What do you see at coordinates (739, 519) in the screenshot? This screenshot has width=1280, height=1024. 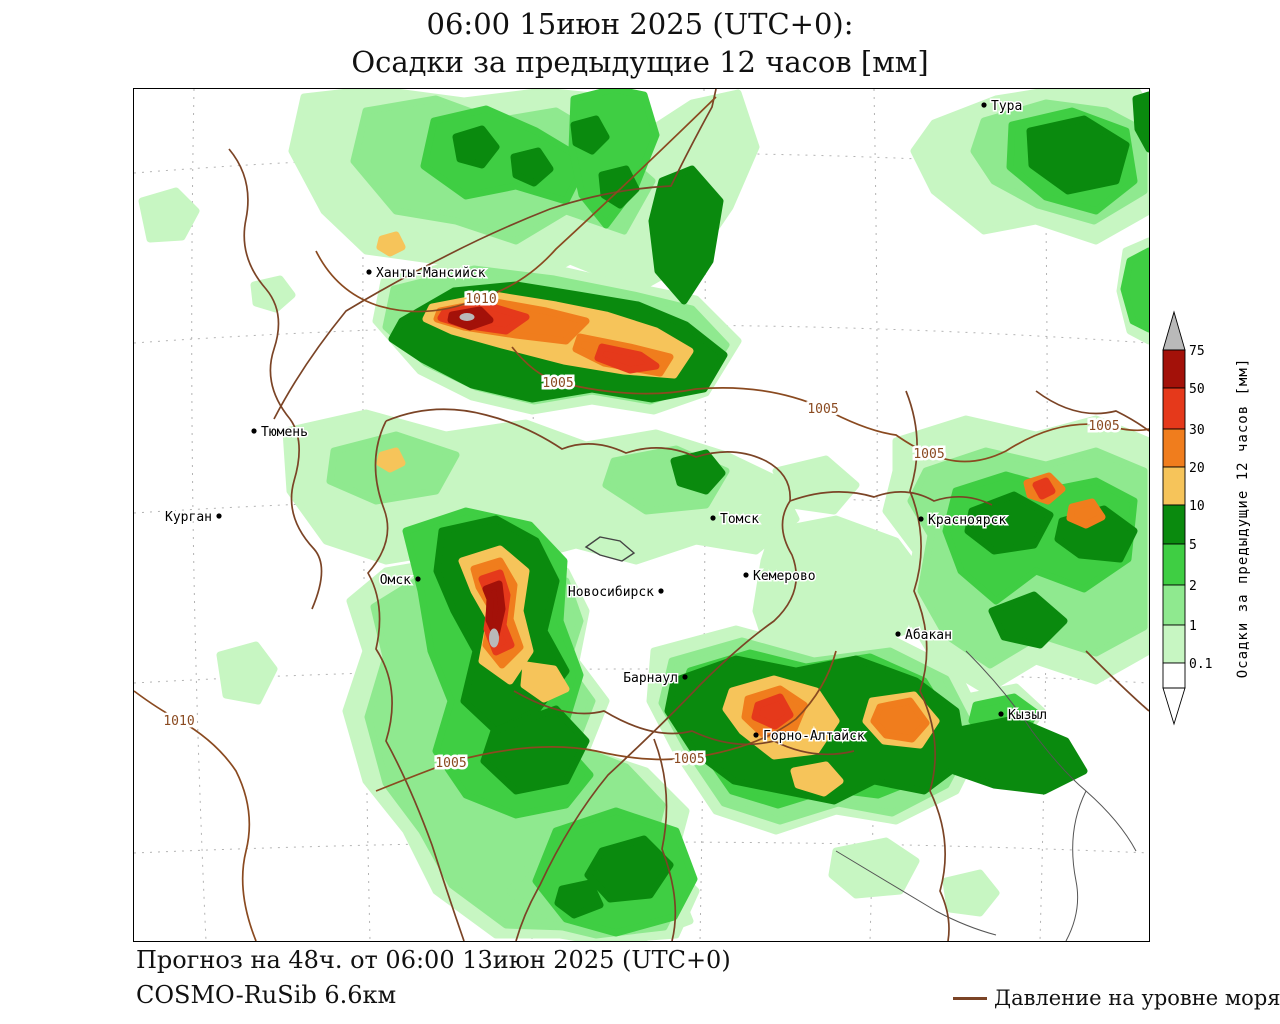 I see `city-label: Томск` at bounding box center [739, 519].